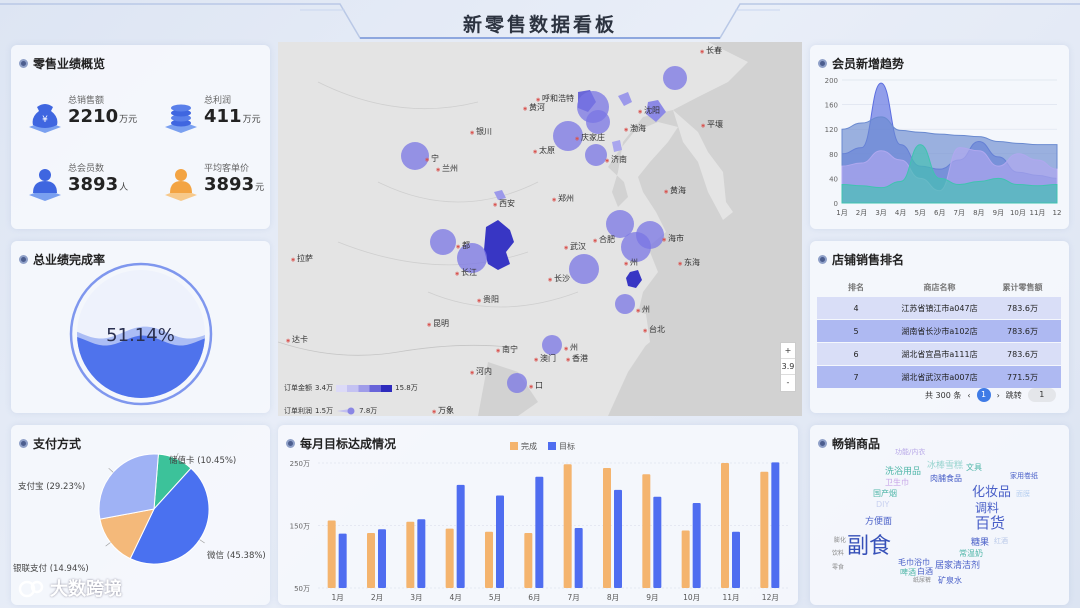  Describe the element at coordinates (675, 238) in the screenshot. I see `city-name: 海市` at that location.